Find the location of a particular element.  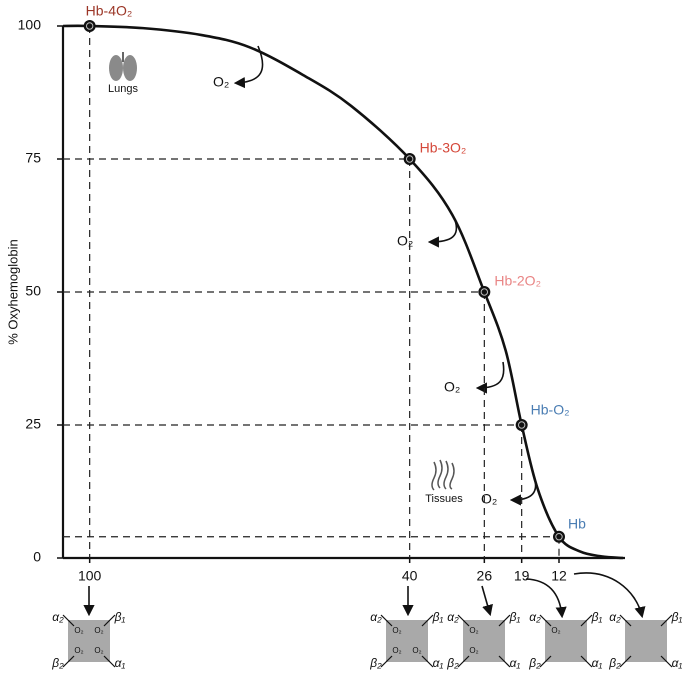

y-tick-label: 100 is located at coordinates (30, 25).